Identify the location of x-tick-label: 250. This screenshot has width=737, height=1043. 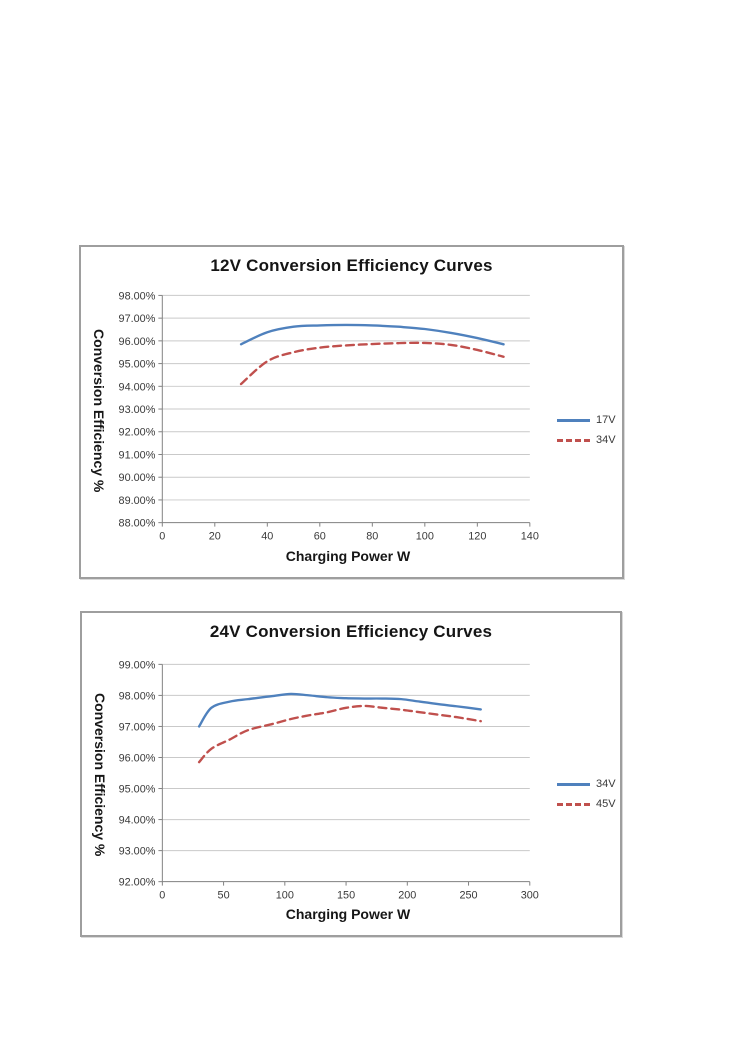
(468, 895).